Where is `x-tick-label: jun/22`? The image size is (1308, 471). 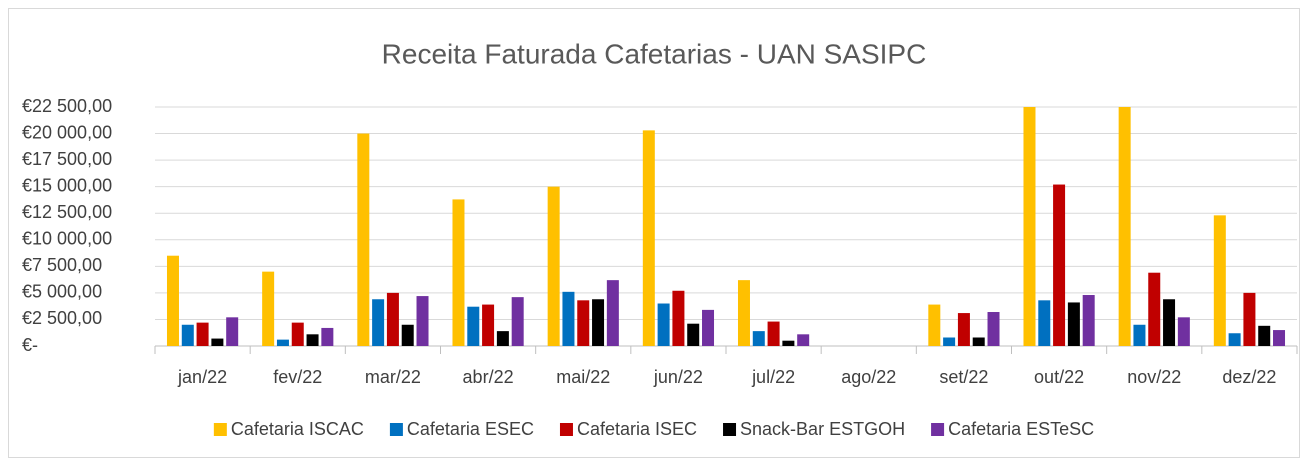 x-tick-label: jun/22 is located at coordinates (678, 377).